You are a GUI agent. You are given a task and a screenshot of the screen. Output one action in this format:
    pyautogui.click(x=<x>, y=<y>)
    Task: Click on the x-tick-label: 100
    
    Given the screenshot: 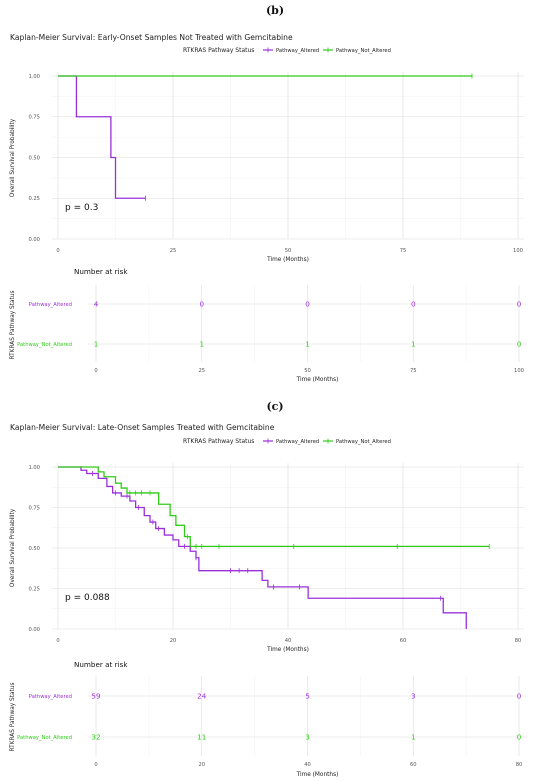 What is the action you would take?
    pyautogui.click(x=518, y=251)
    